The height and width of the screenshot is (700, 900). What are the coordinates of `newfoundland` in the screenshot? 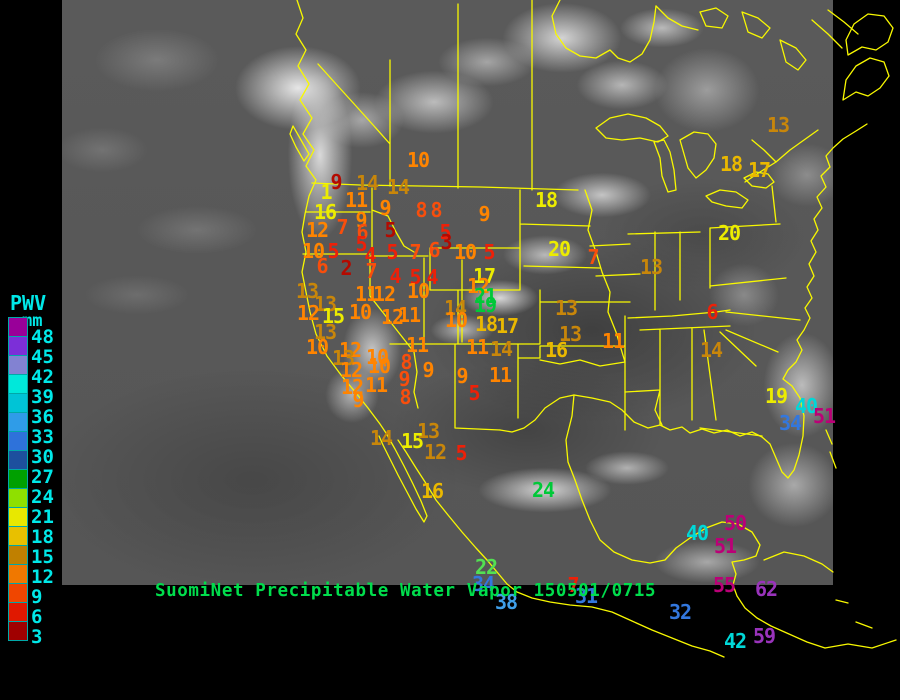 It's located at (869, 34).